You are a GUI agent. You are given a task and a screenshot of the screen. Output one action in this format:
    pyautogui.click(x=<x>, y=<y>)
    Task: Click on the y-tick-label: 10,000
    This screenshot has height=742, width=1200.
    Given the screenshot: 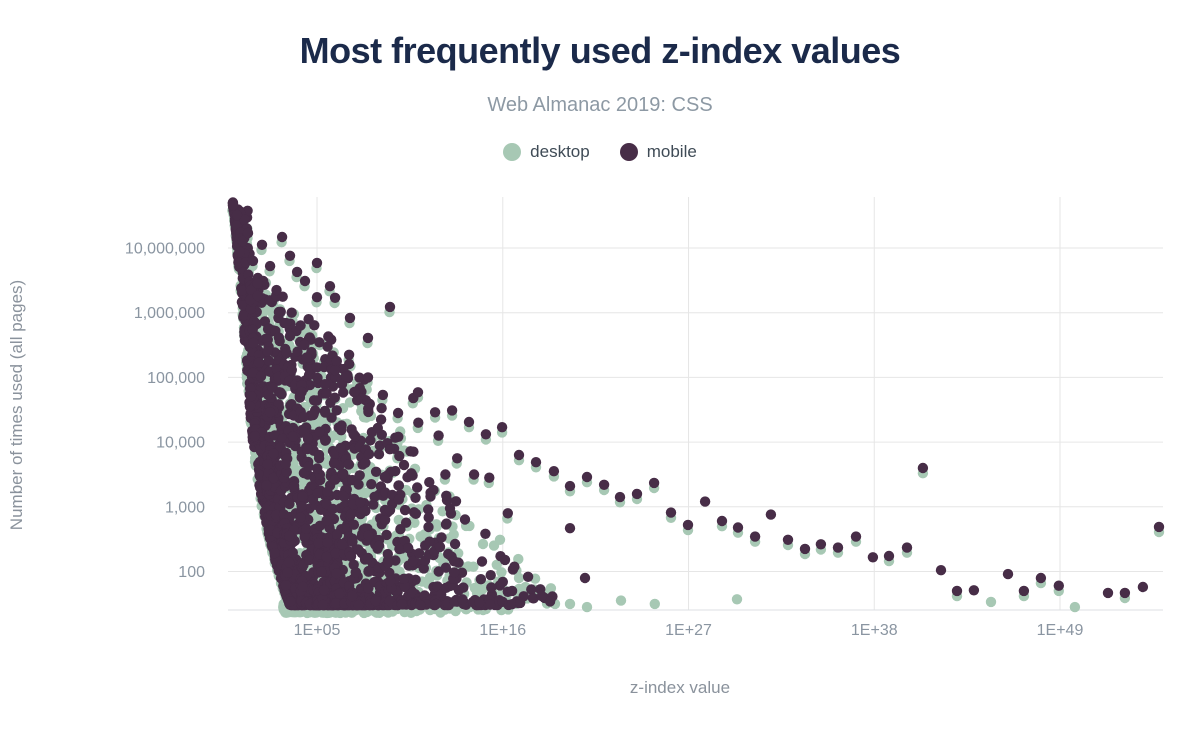 What is the action you would take?
    pyautogui.click(x=180, y=443)
    